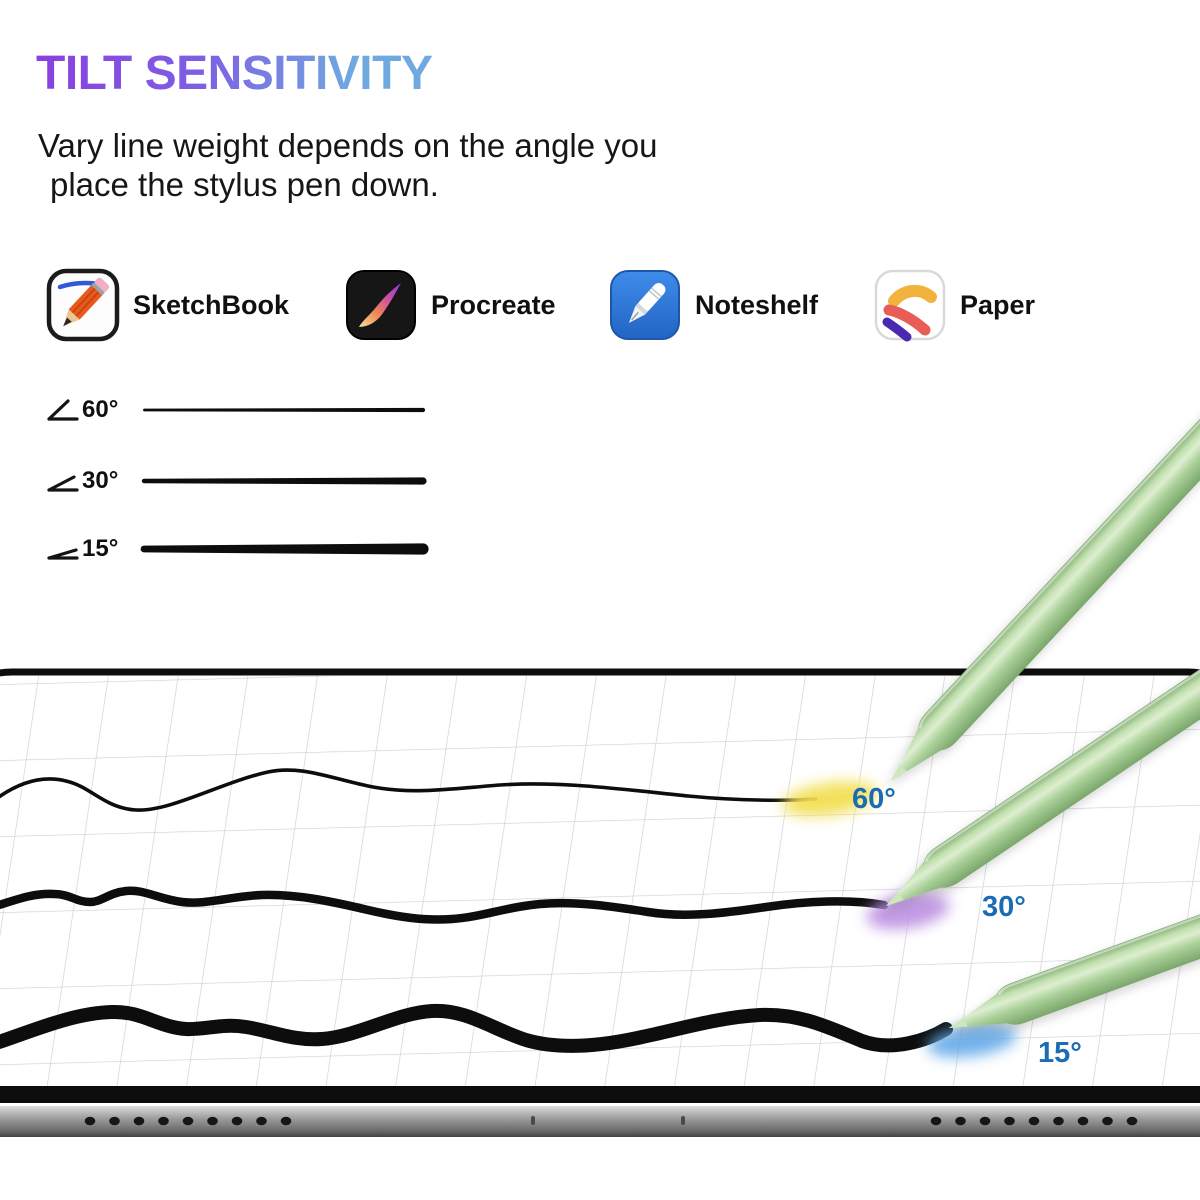 This screenshot has height=1200, width=1200. I want to click on angle-row-30: 30°, so click(238, 481).